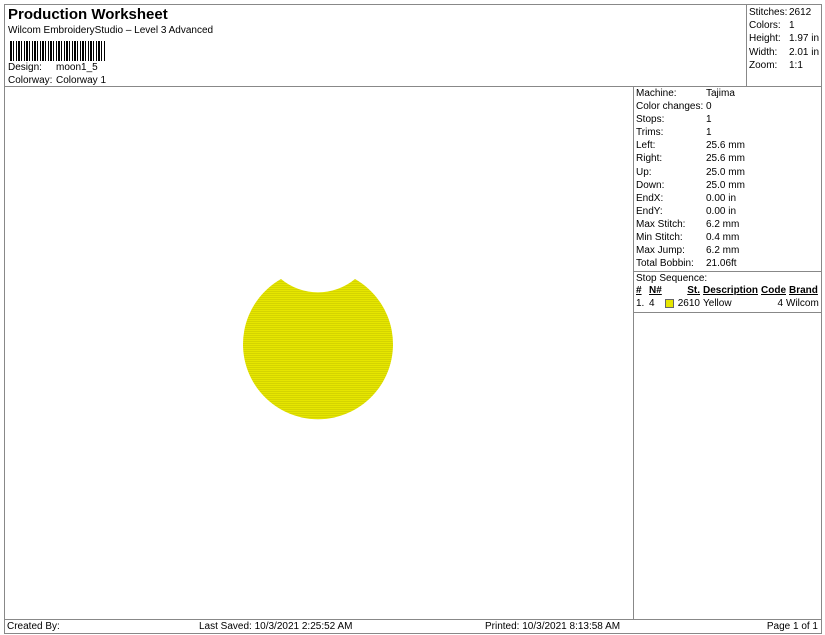  Describe the element at coordinates (688, 304) in the screenshot. I see `stitch-count: 2610` at that location.